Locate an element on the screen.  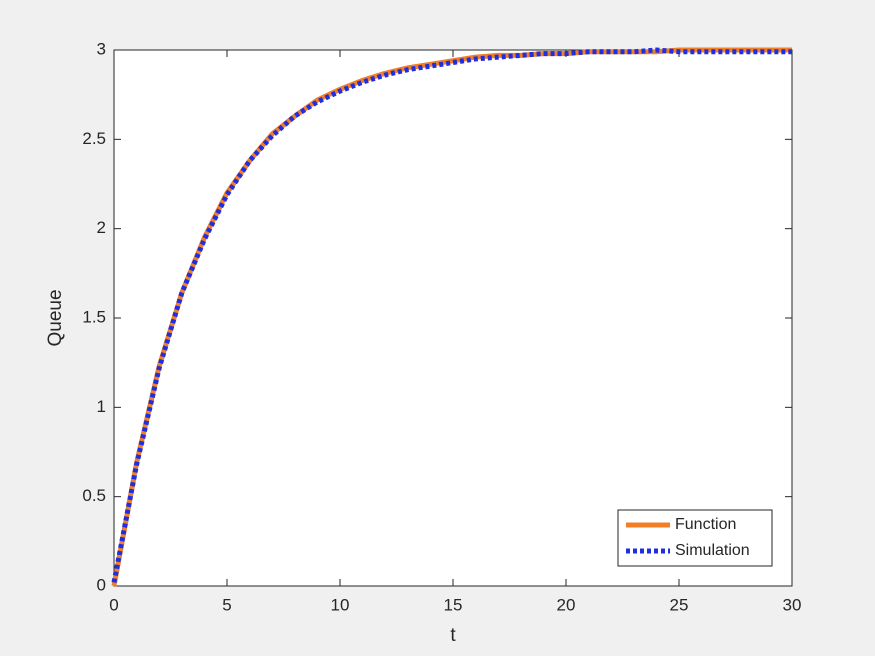
legend-label: Function is located at coordinates (705, 524).